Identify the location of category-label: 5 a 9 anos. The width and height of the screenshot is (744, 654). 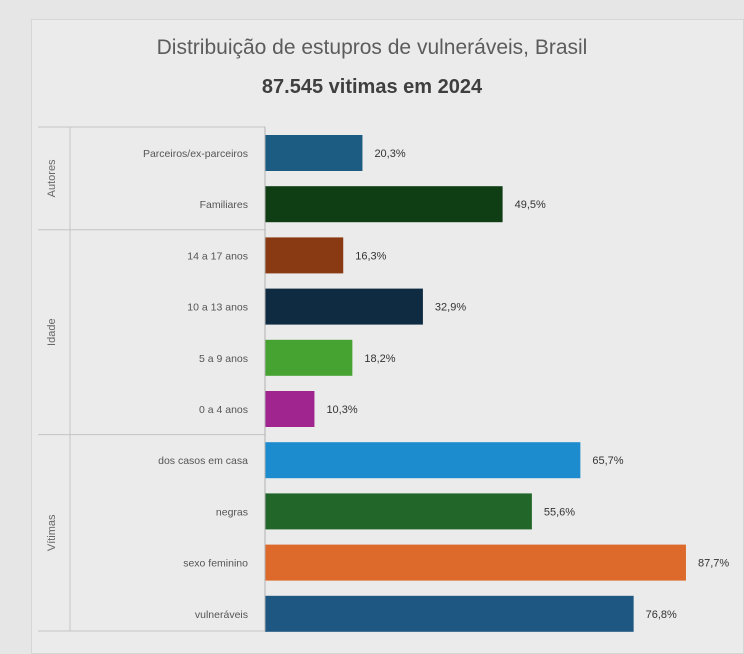
(223, 359).